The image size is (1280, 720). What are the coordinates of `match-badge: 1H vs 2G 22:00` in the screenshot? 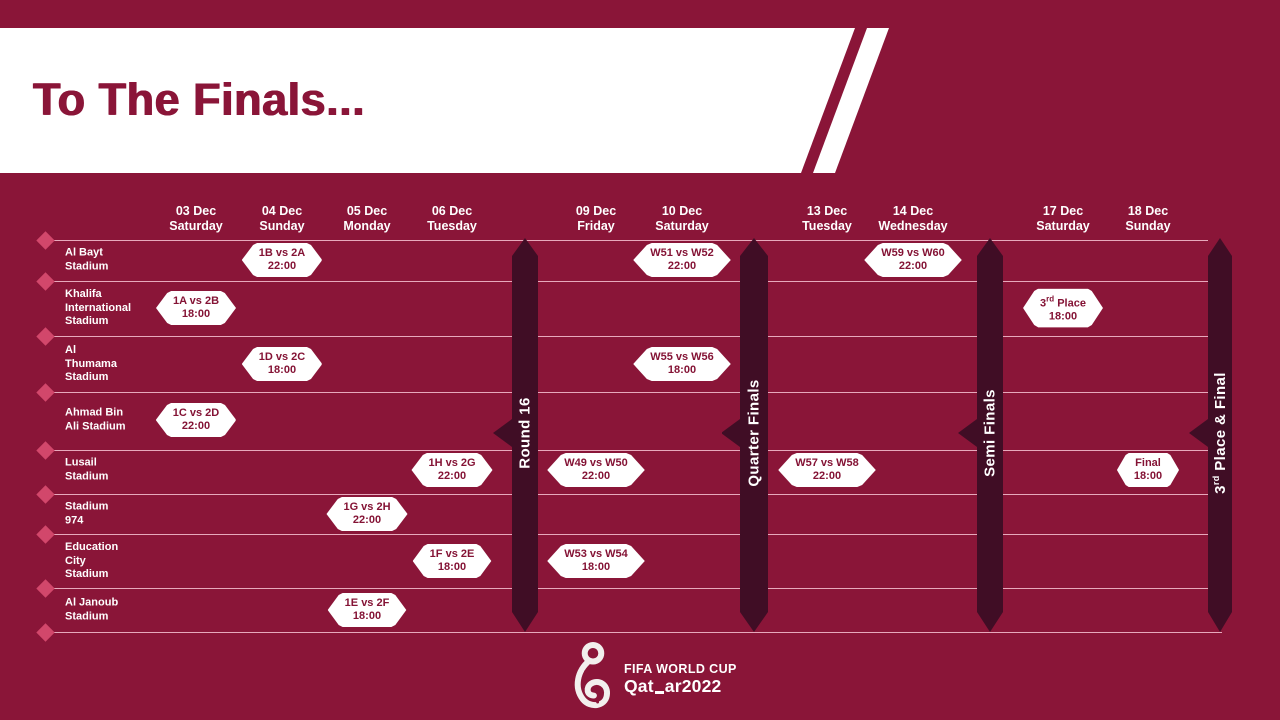 It's located at (452, 470).